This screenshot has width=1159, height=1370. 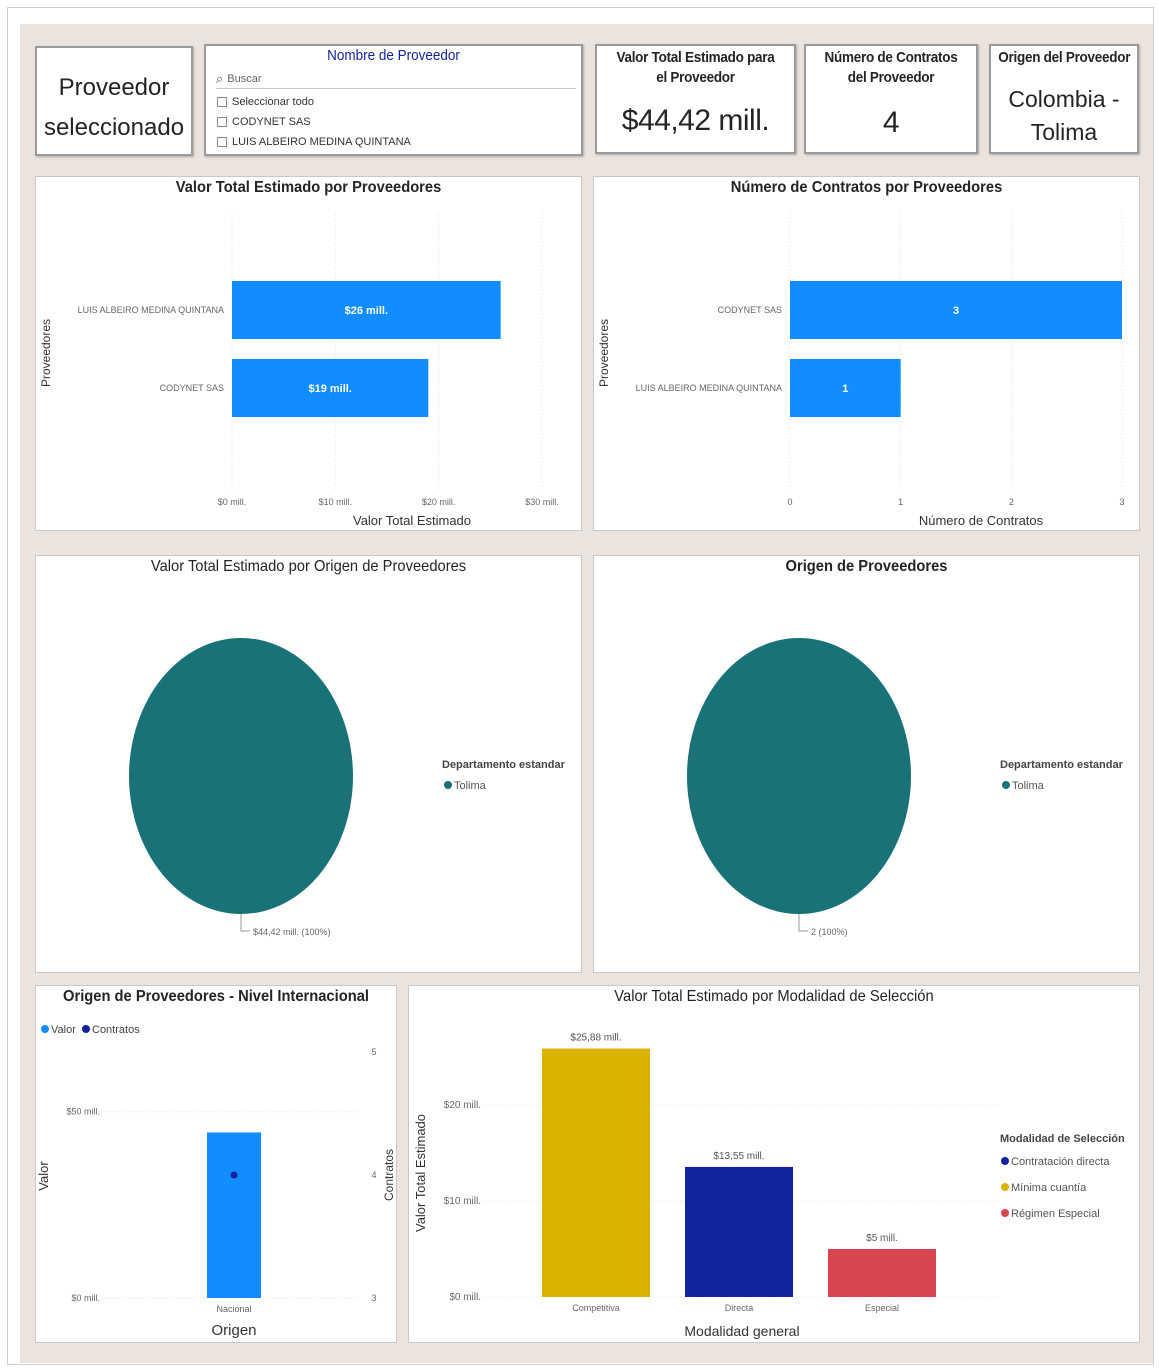 What do you see at coordinates (738, 1156) in the screenshot?
I see `data-label: $13,55 mill.` at bounding box center [738, 1156].